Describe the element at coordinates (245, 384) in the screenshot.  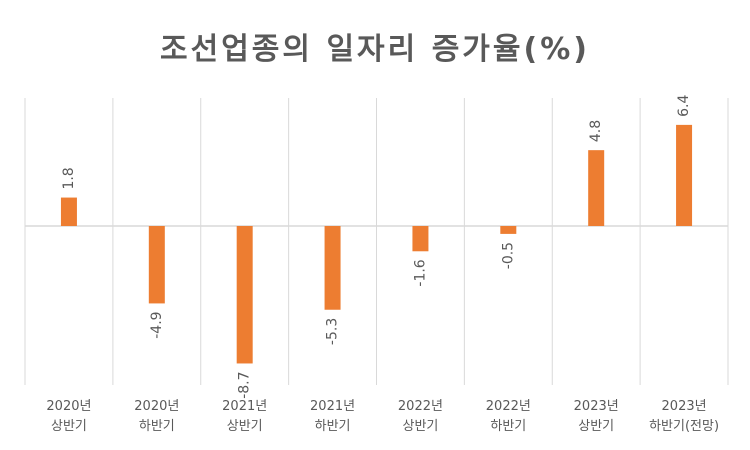
I see `data-label: -8.7` at that location.